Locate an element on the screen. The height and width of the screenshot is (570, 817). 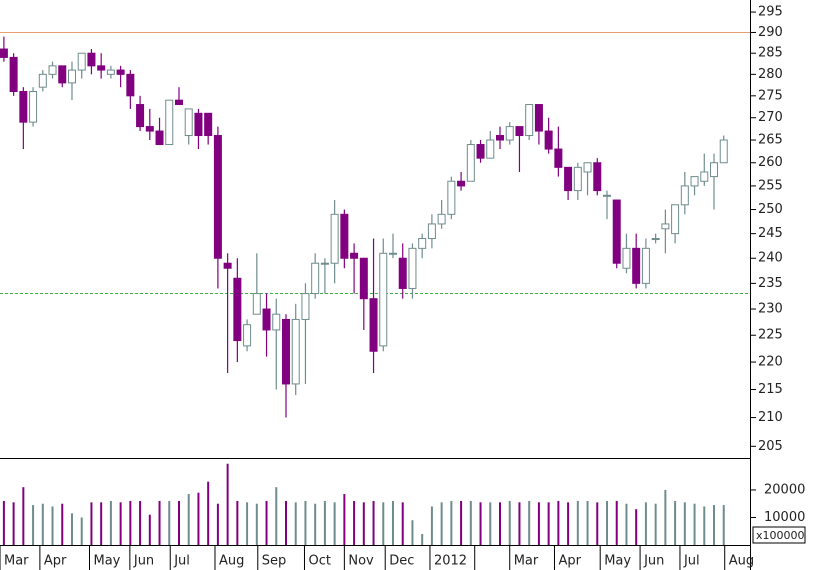
y-tick-label: 275 is located at coordinates (770, 95).